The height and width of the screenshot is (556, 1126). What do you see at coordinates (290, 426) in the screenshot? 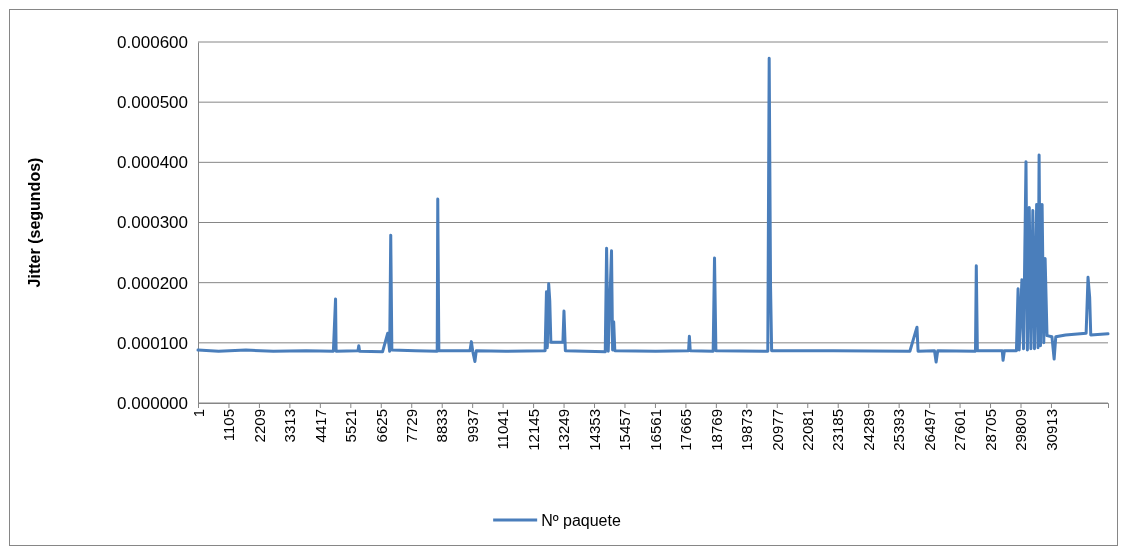
I see `x-tick-label: 3313` at bounding box center [290, 426].